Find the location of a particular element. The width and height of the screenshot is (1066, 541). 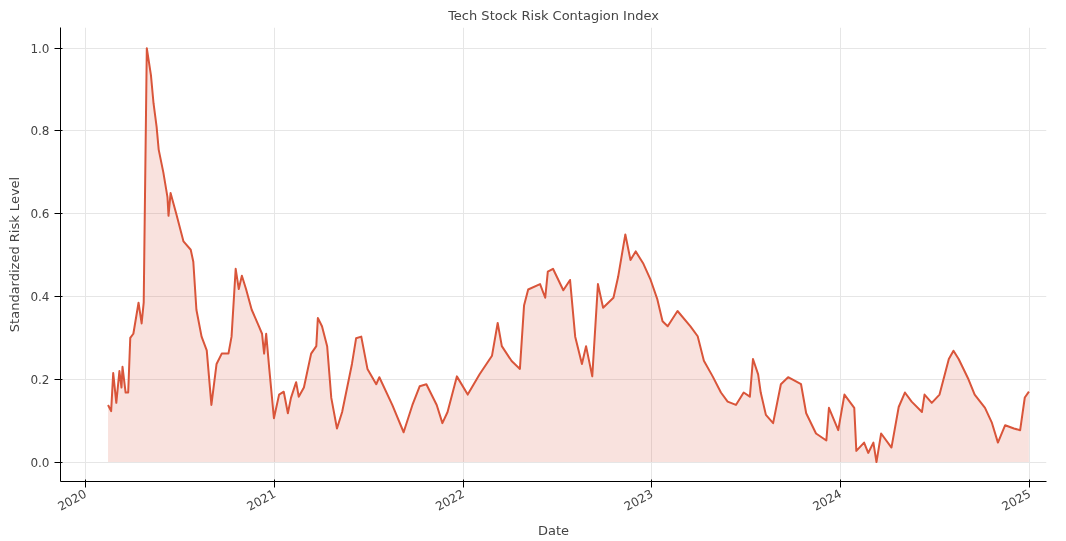

y-tick-label: 1.0 is located at coordinates (40, 48).